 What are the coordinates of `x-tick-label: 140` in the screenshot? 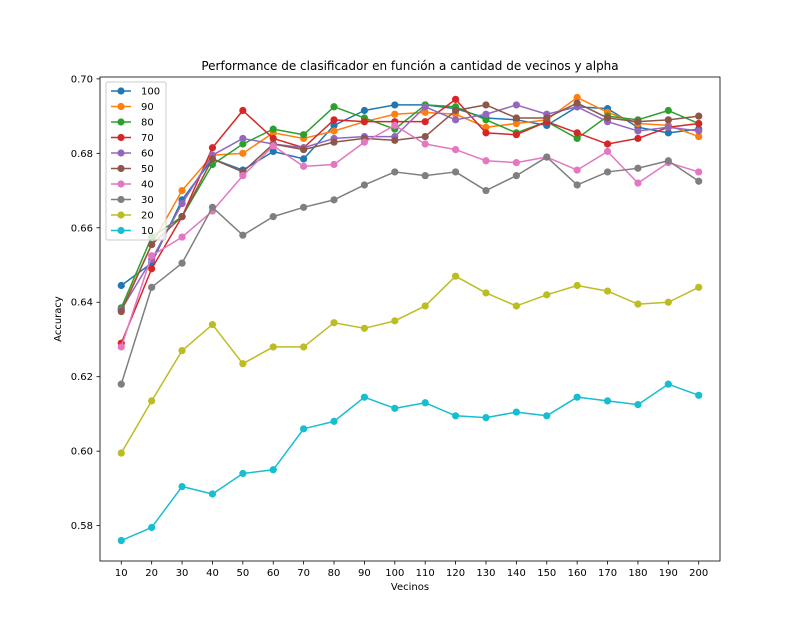 It's located at (516, 573).